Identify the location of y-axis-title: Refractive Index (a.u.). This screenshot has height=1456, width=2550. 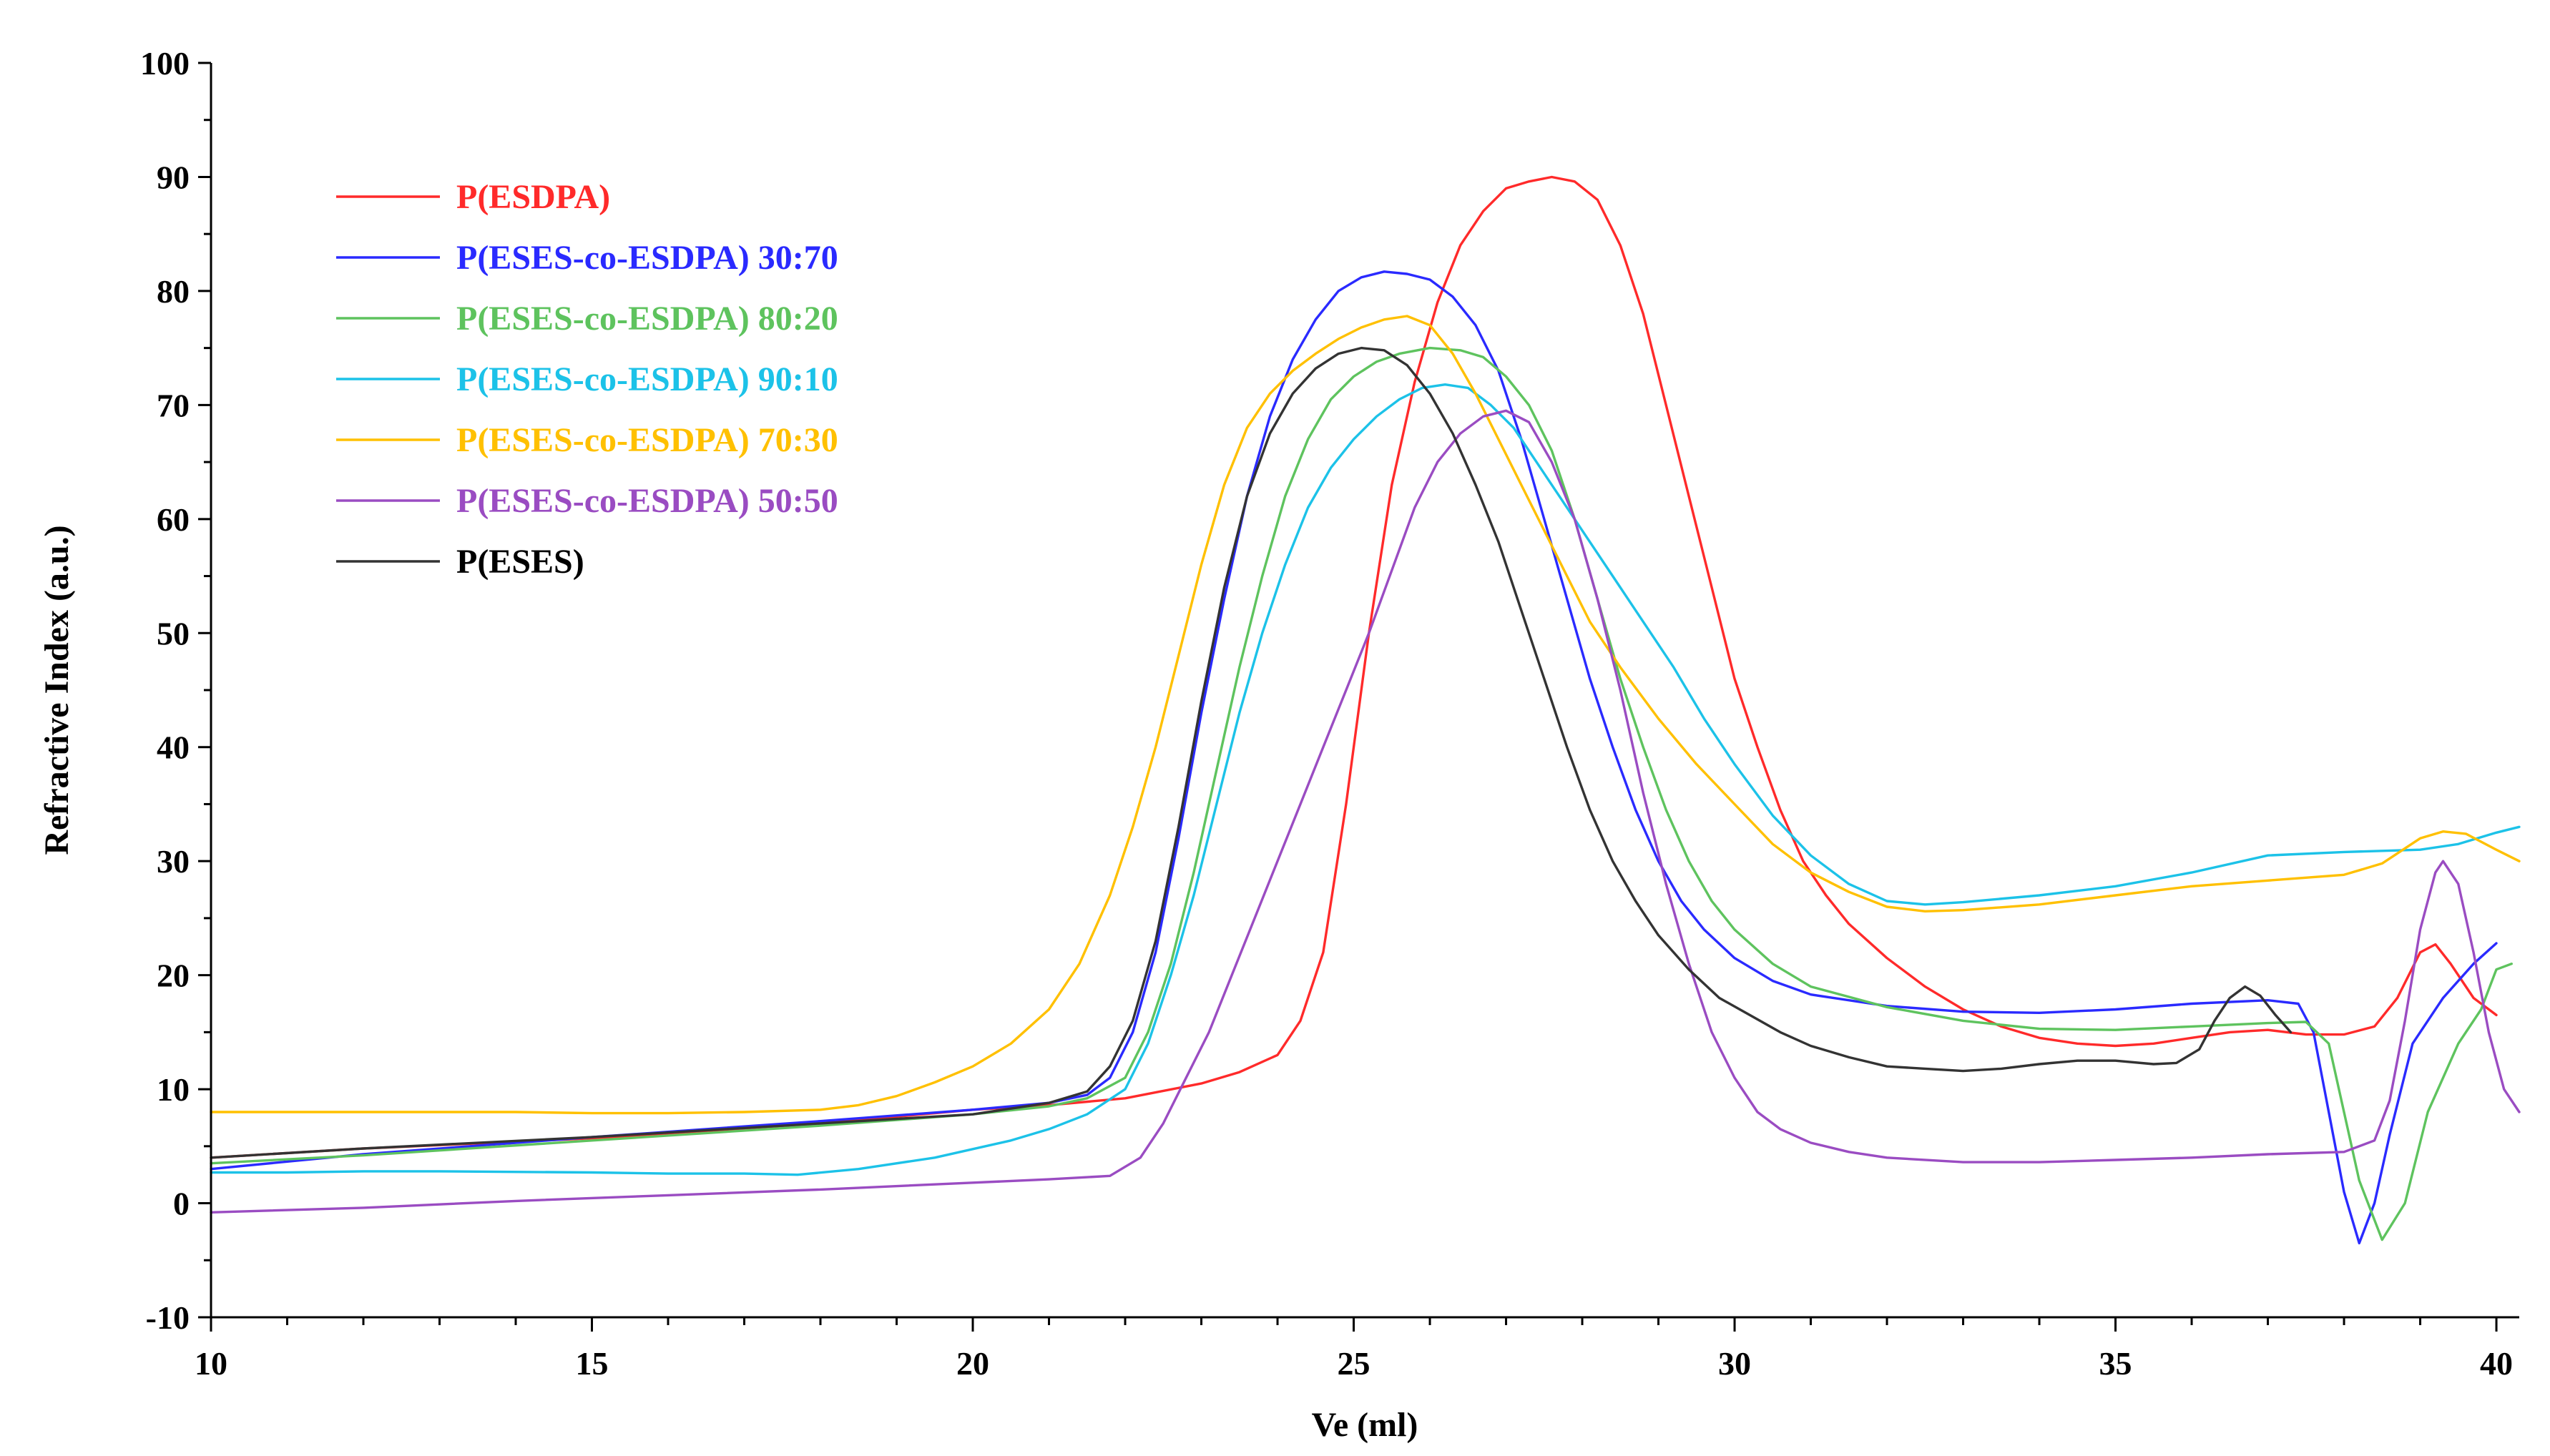
(57, 690).